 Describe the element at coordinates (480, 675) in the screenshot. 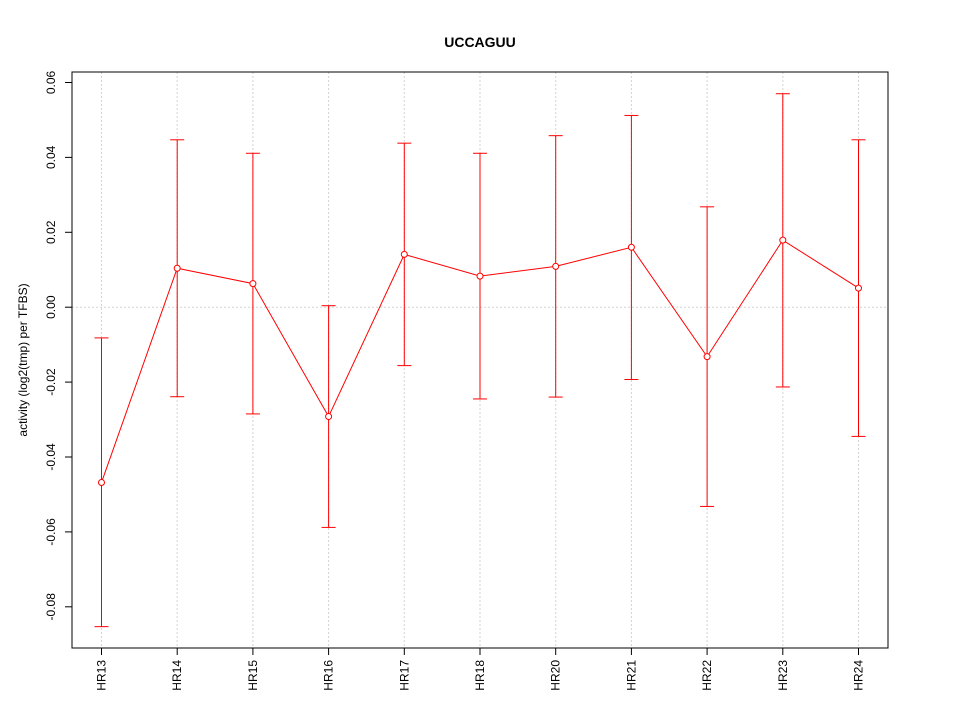

I see `x-tick-label: HR18` at that location.